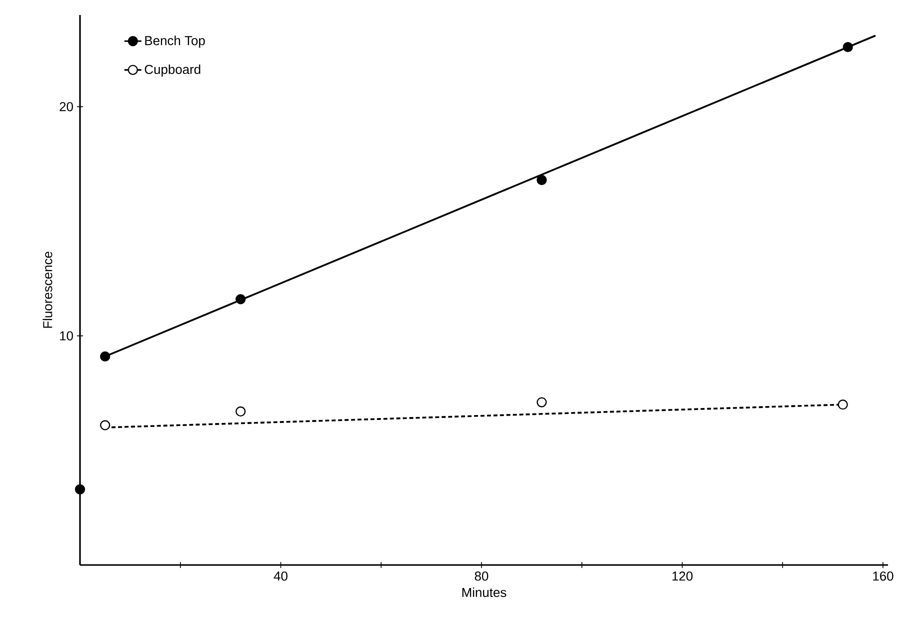  I want to click on y-axis-title: Fluorescence, so click(47, 290).